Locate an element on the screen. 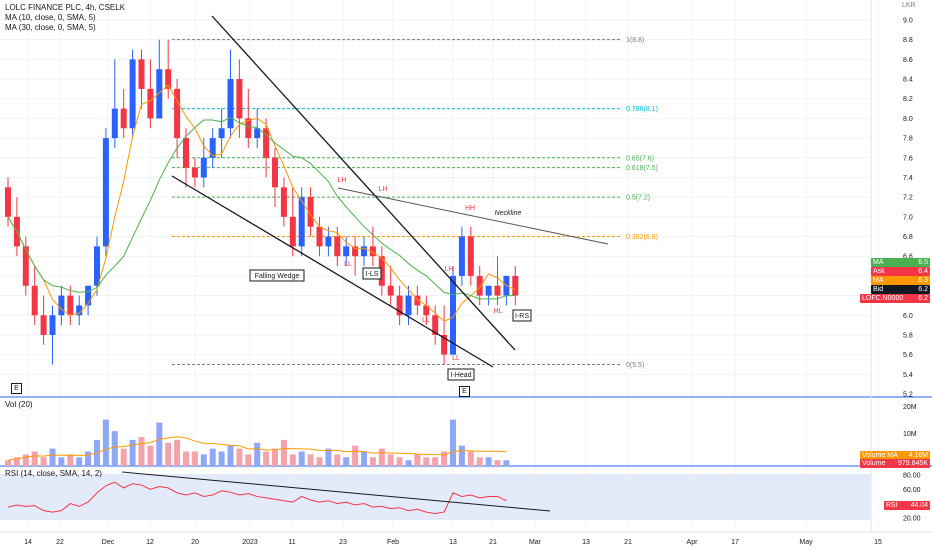 Image resolution: width=932 pixels, height=550 pixels. ma2-tag: MA 6.3 is located at coordinates (900, 280).